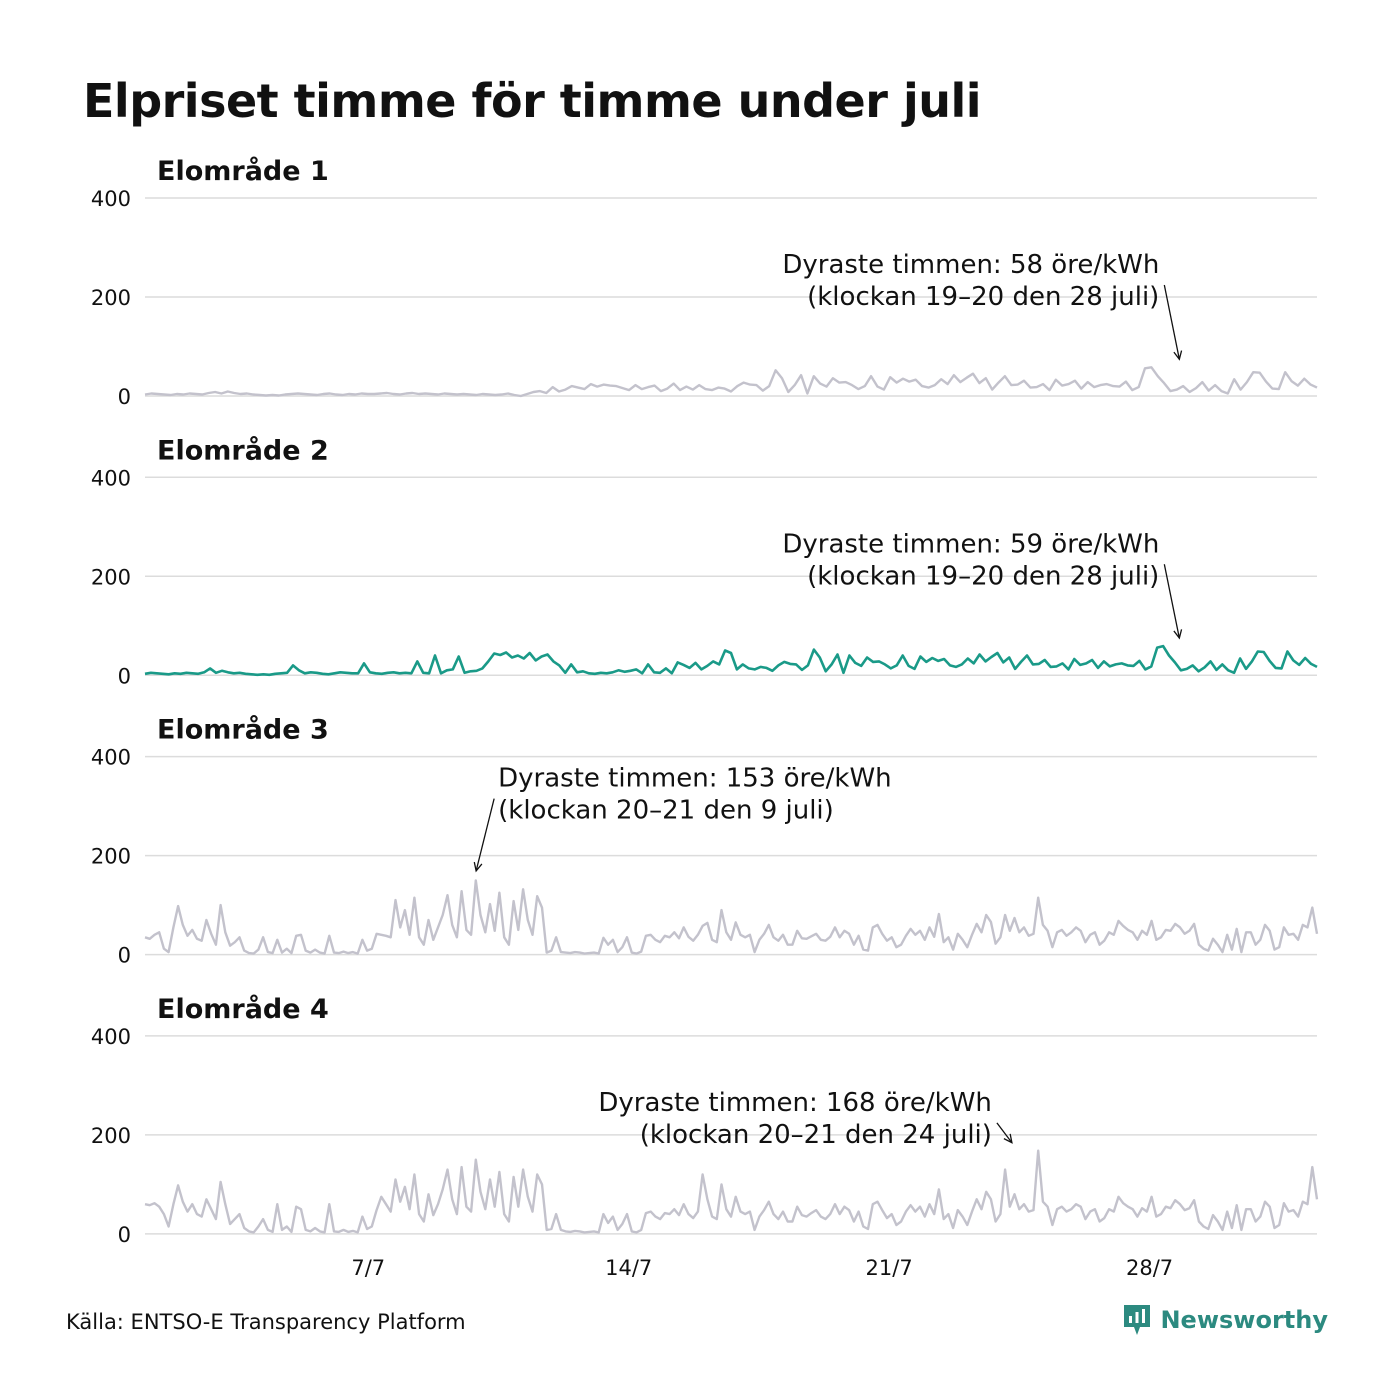  Describe the element at coordinates (1149, 1268) in the screenshot. I see `x-tick-label: 28/7` at that location.